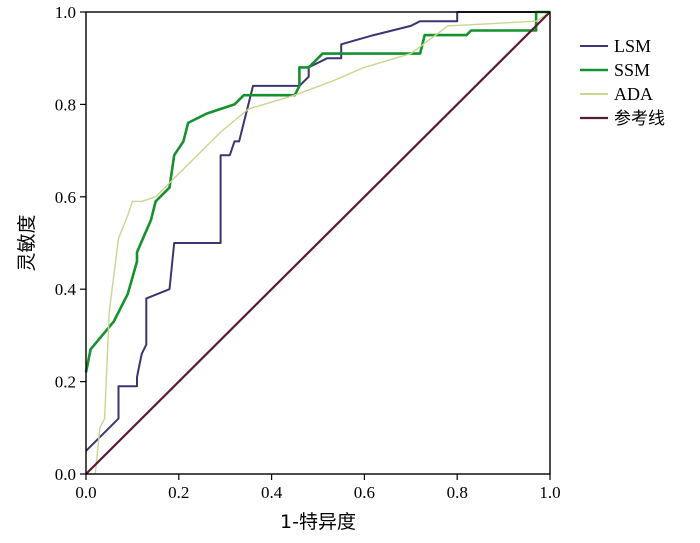  I want to click on legend-label-2: SSM, so click(632, 70).